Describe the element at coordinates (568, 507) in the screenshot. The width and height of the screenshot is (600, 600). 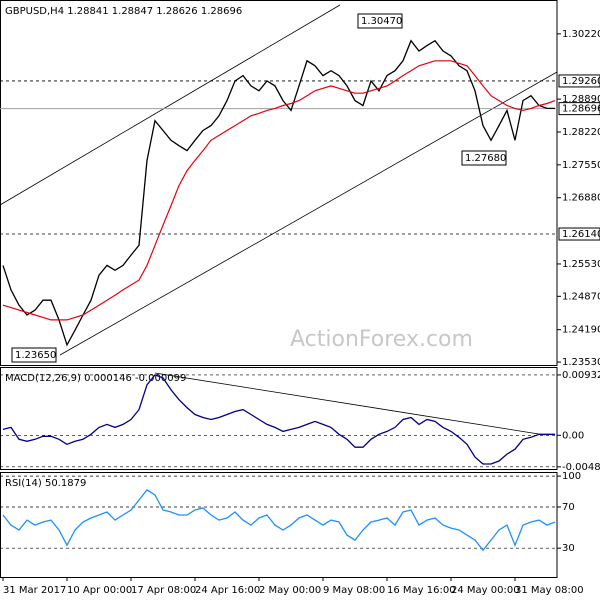
I see `y-tick-label: 70` at that location.